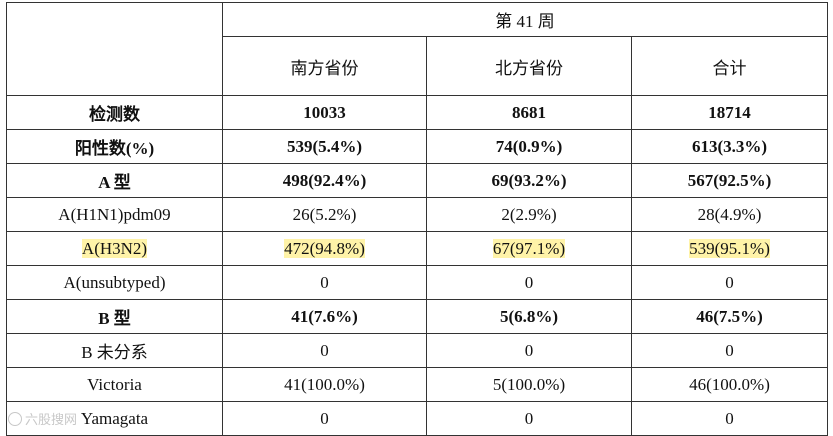  I want to click on corner-cell, so click(114, 49).